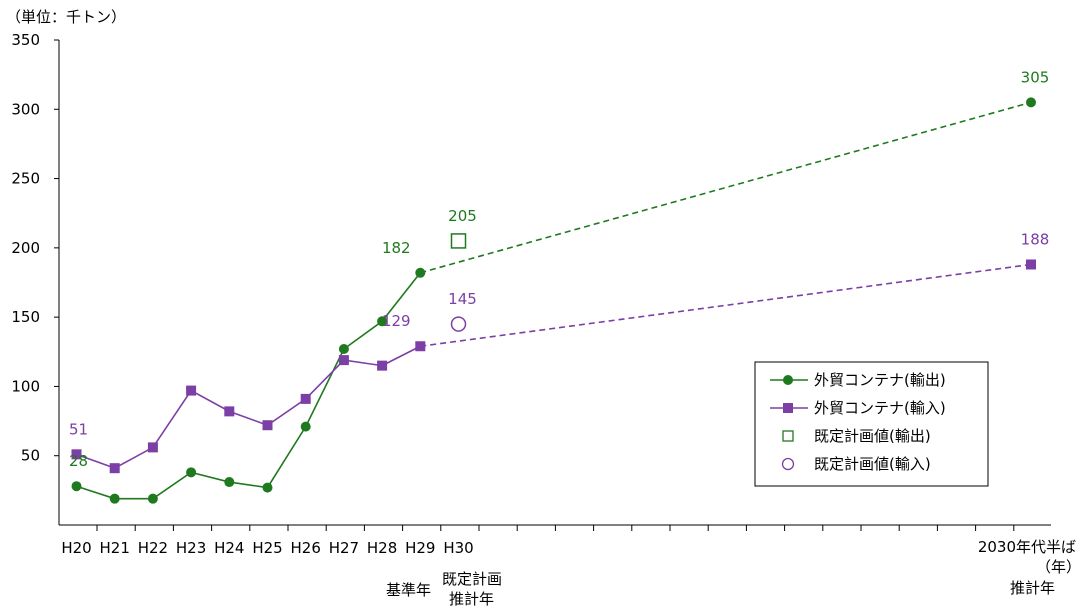 Image resolution: width=1088 pixels, height=609 pixels. I want to click on y-tick-label: 50, so click(30, 456).